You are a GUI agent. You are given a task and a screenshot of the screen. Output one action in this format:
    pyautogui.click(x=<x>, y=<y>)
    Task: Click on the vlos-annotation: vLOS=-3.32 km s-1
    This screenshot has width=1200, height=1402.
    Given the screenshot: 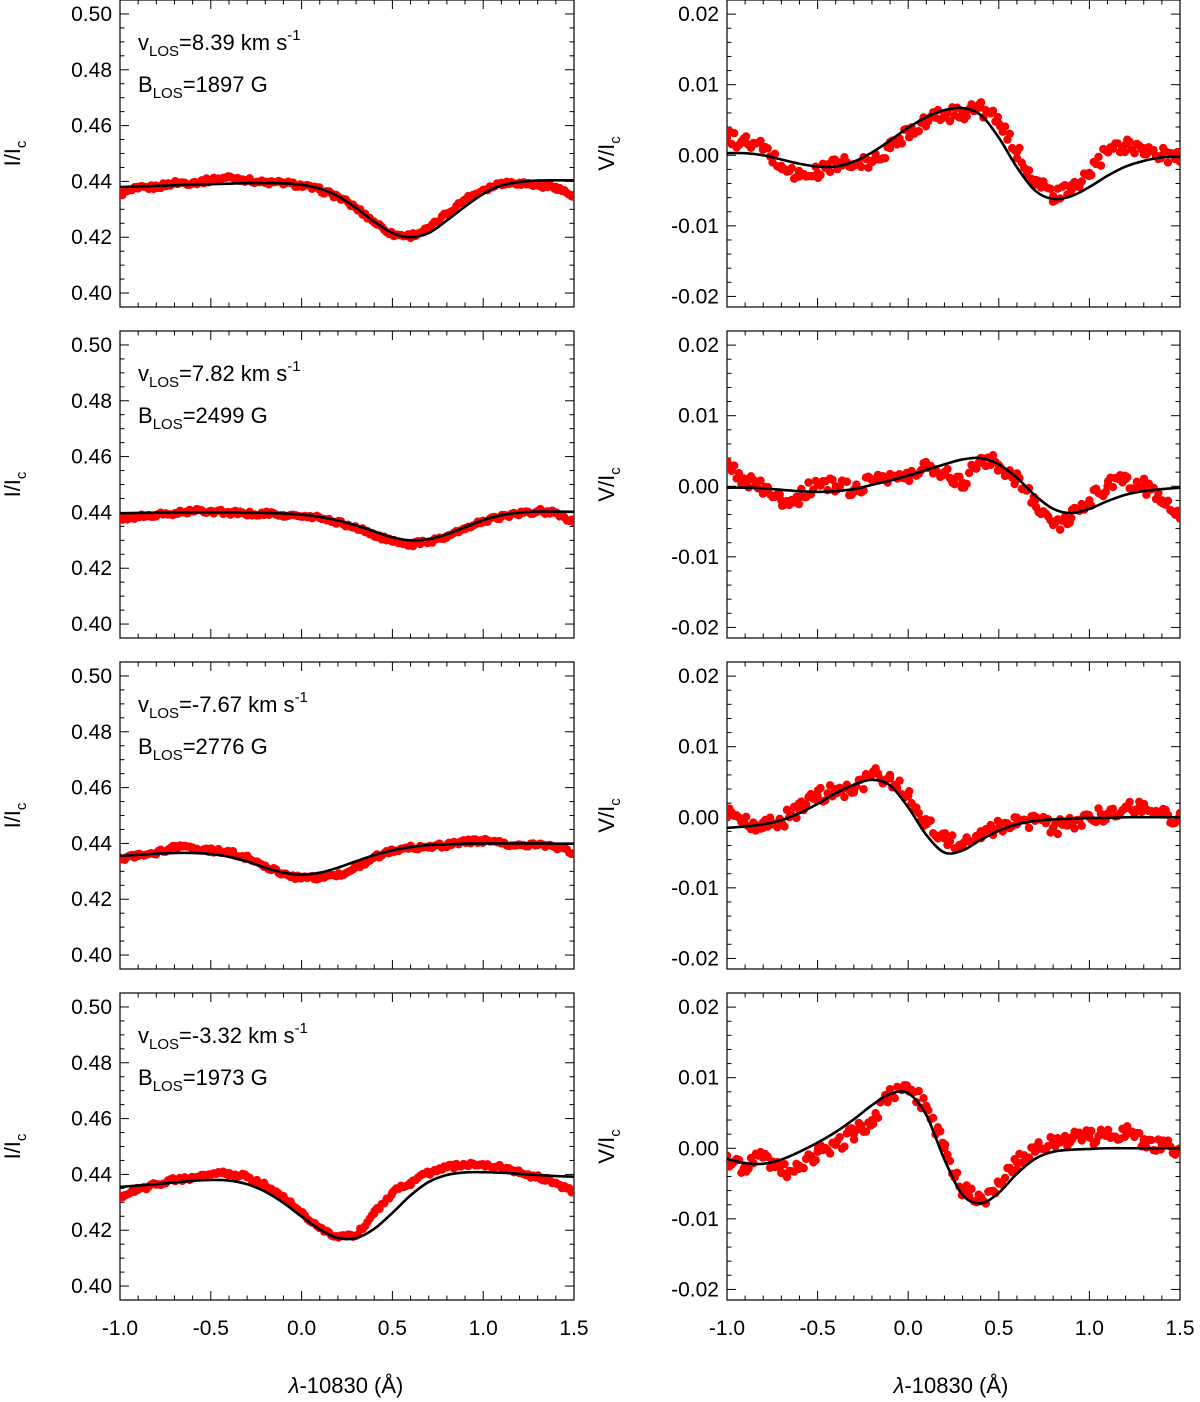 What is the action you would take?
    pyautogui.click(x=223, y=1036)
    